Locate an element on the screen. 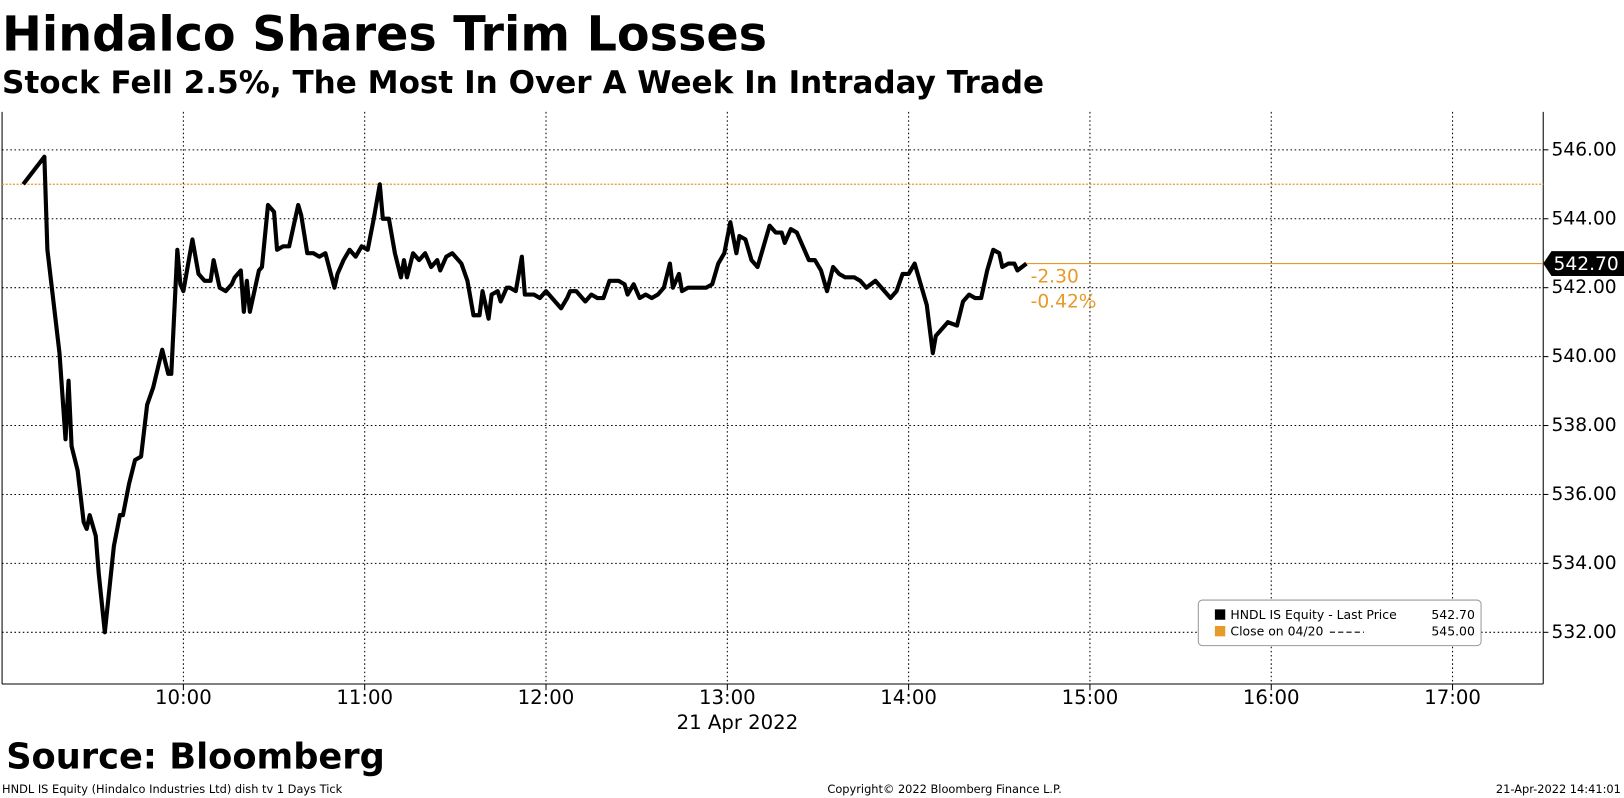 The width and height of the screenshot is (1624, 798). y-tick-label: 532.00 is located at coordinates (1584, 632).